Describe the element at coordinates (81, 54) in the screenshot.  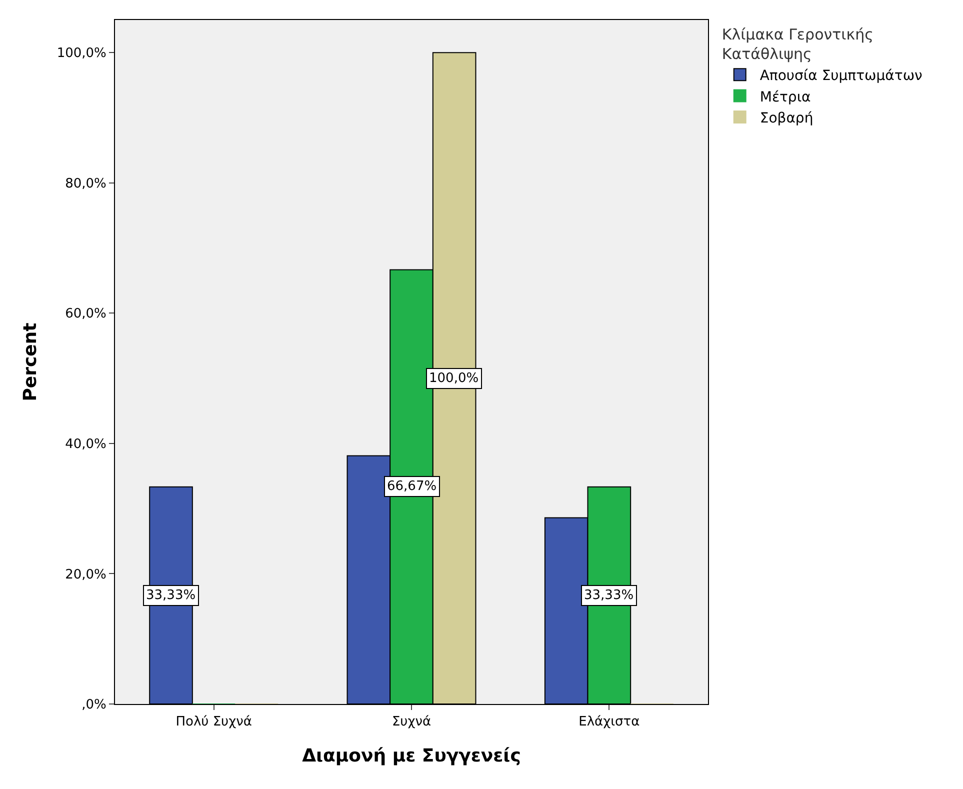
I see `y-tick-label: 100,0%` at that location.